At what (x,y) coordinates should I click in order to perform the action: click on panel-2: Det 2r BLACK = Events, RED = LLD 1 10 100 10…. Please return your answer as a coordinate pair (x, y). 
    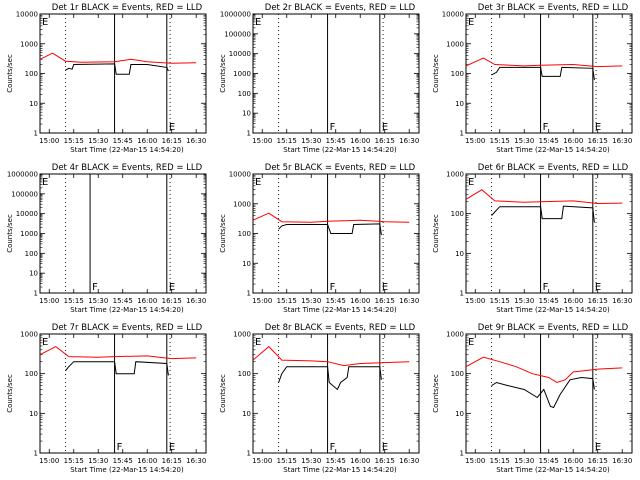
    Looking at the image, I should click on (319, 78).